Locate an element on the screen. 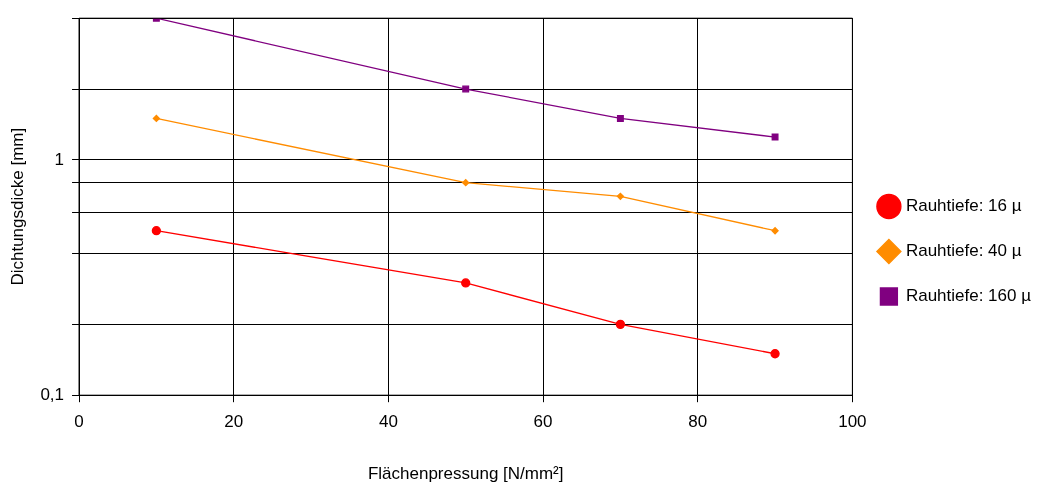  x-tick-label: 60 is located at coordinates (543, 422).